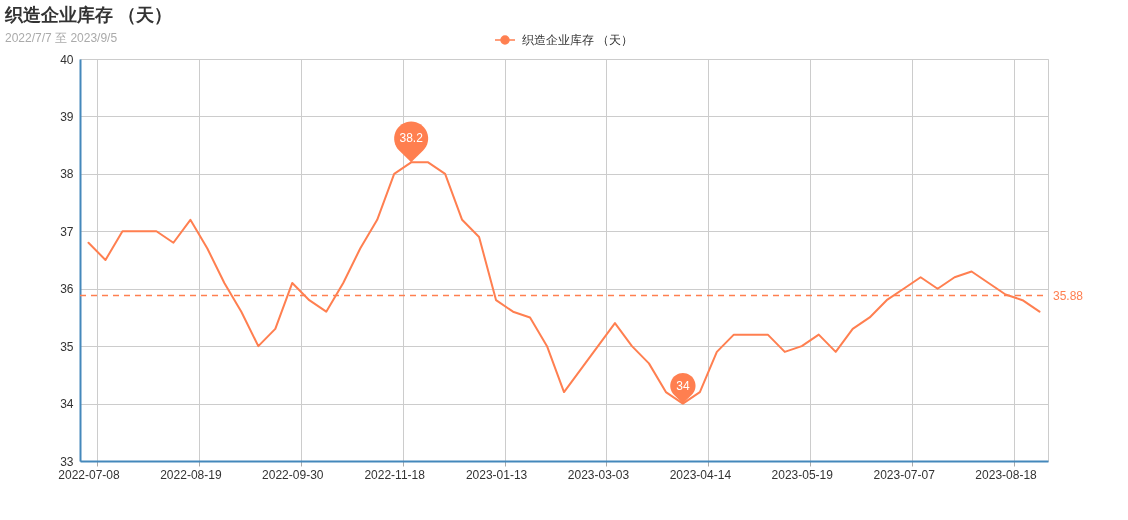 This screenshot has height=520, width=1128. What do you see at coordinates (61, 38) in the screenshot?
I see `chart-subtitle: 2022/7/7 至 2023/9/5` at bounding box center [61, 38].